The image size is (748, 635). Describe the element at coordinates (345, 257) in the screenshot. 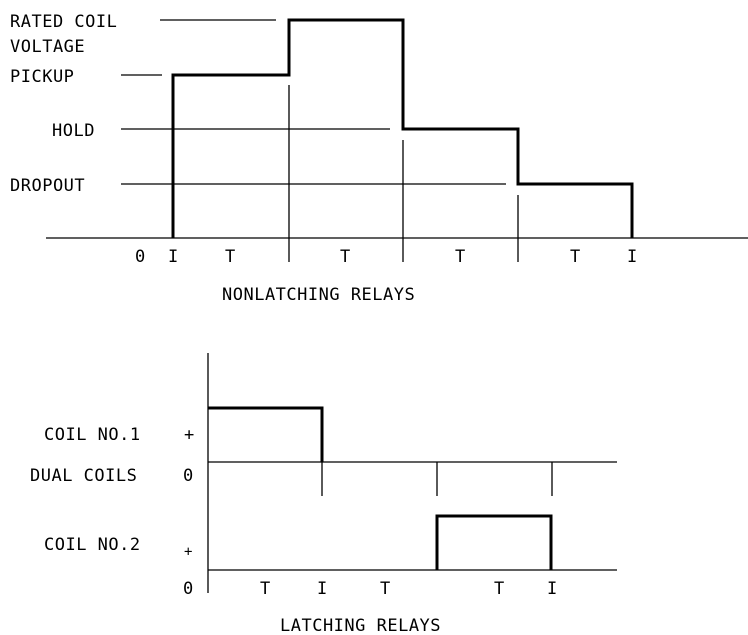

I see `interval-t-2: T` at that location.